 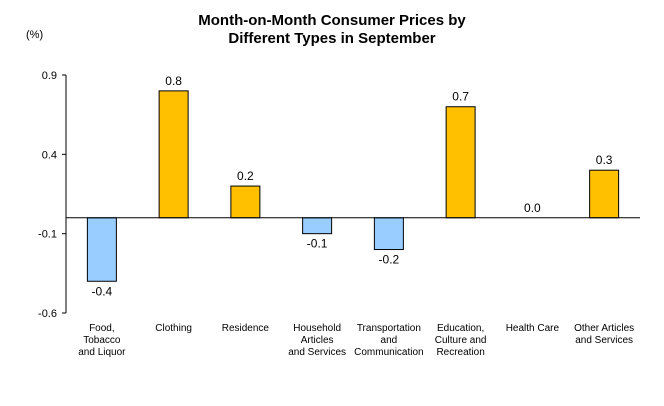 What do you see at coordinates (47, 314) in the screenshot?
I see `y-tick-label: -0.6` at bounding box center [47, 314].